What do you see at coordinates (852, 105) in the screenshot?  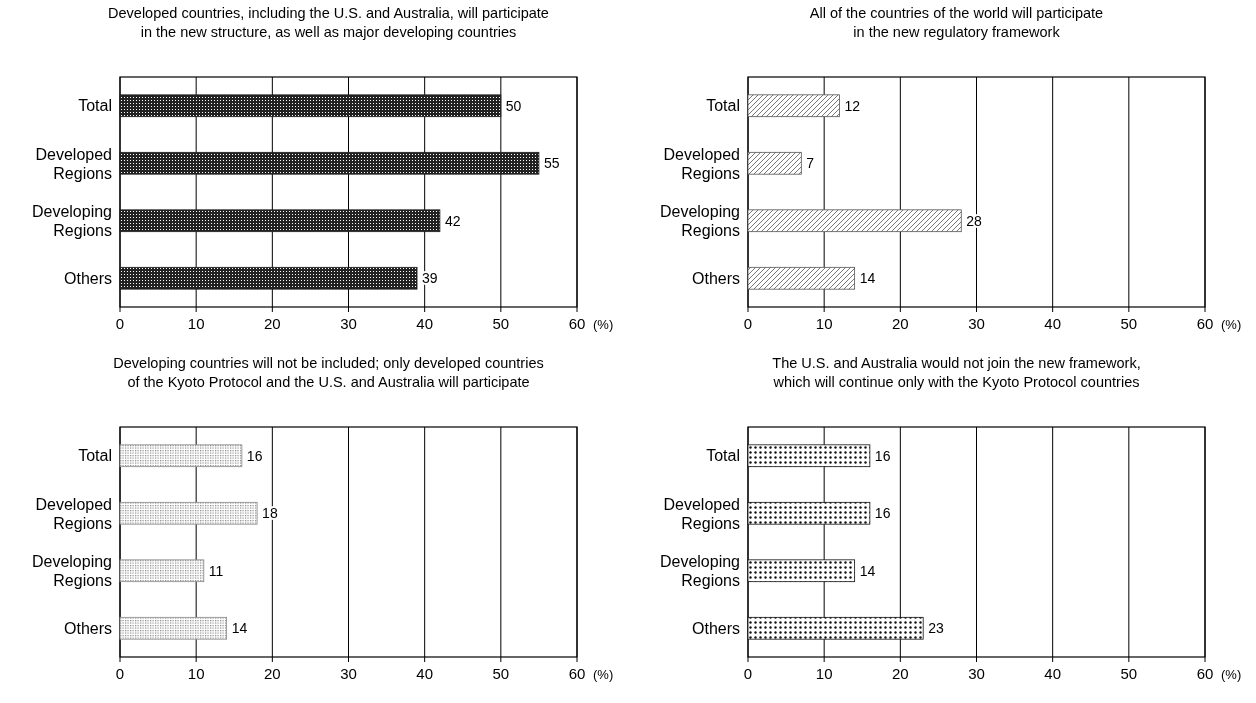 I see `data-label: 12` at bounding box center [852, 105].